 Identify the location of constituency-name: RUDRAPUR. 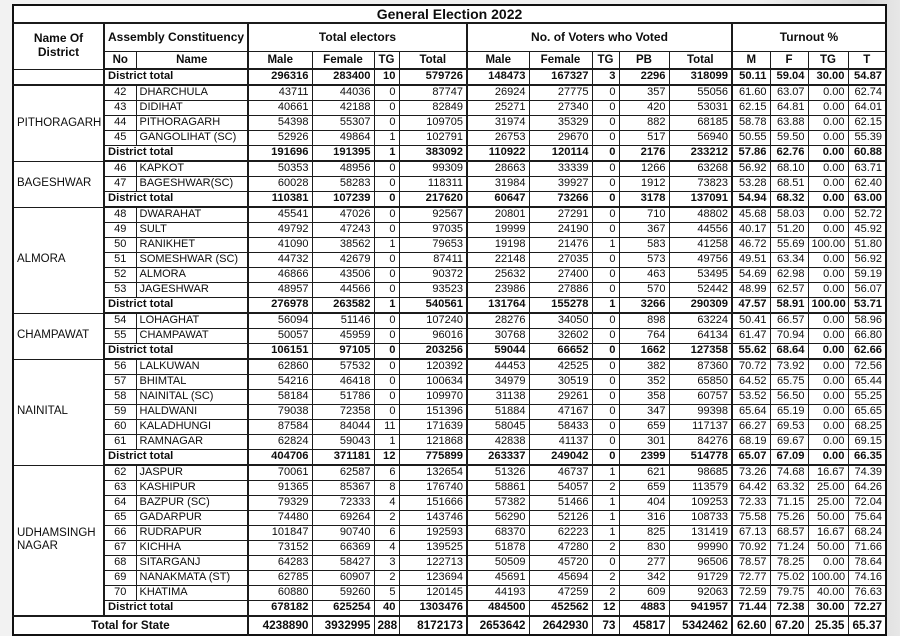
(192, 533).